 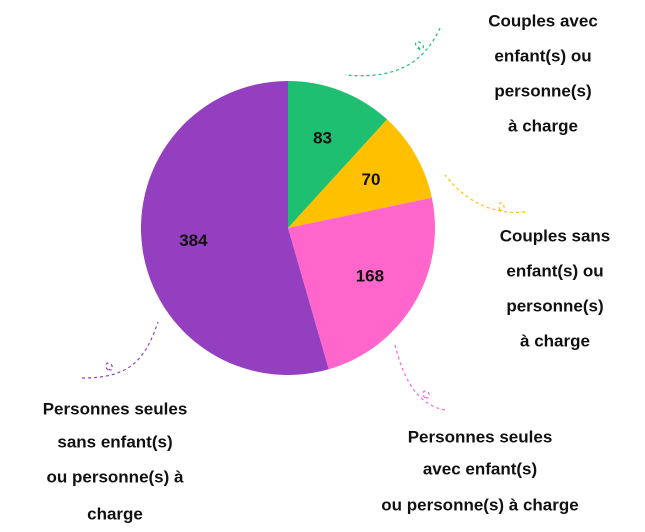 What do you see at coordinates (193, 240) in the screenshot?
I see `value-label: 384` at bounding box center [193, 240].